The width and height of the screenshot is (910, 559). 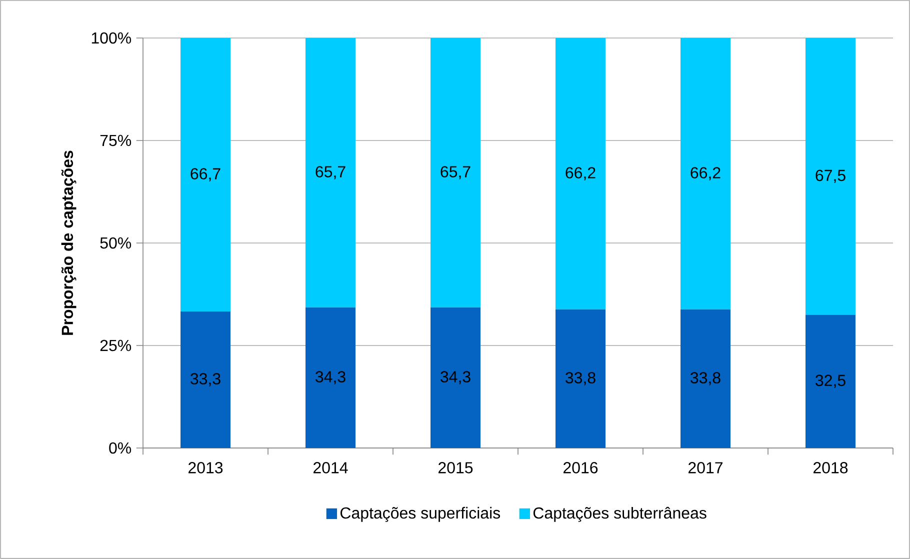 What do you see at coordinates (705, 468) in the screenshot?
I see `x-tick-label: 2017` at bounding box center [705, 468].